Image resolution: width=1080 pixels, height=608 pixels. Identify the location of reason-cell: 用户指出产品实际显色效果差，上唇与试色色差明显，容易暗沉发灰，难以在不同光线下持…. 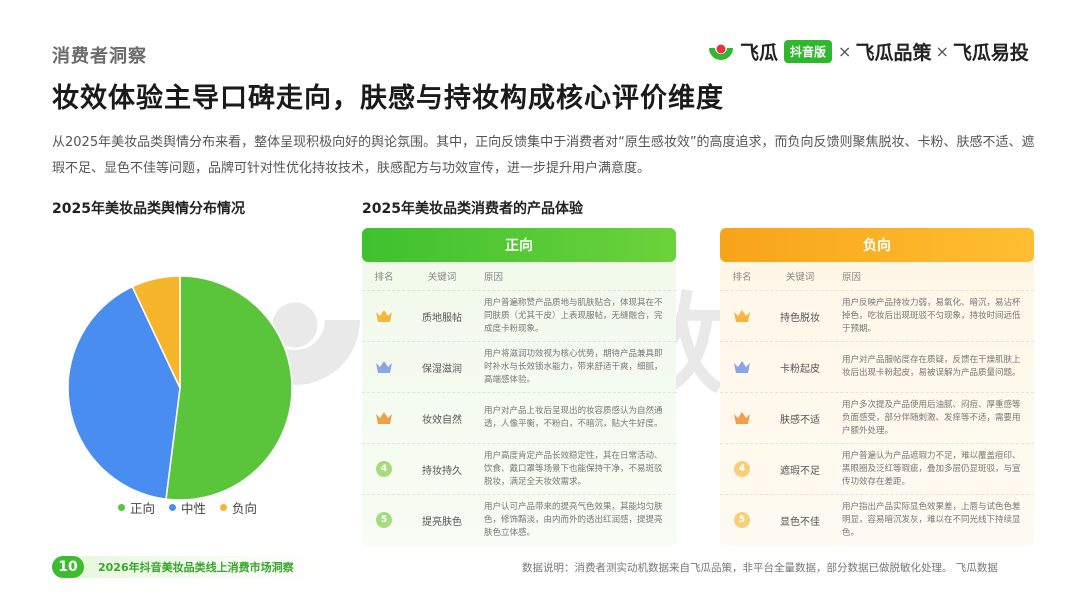
(931, 519).